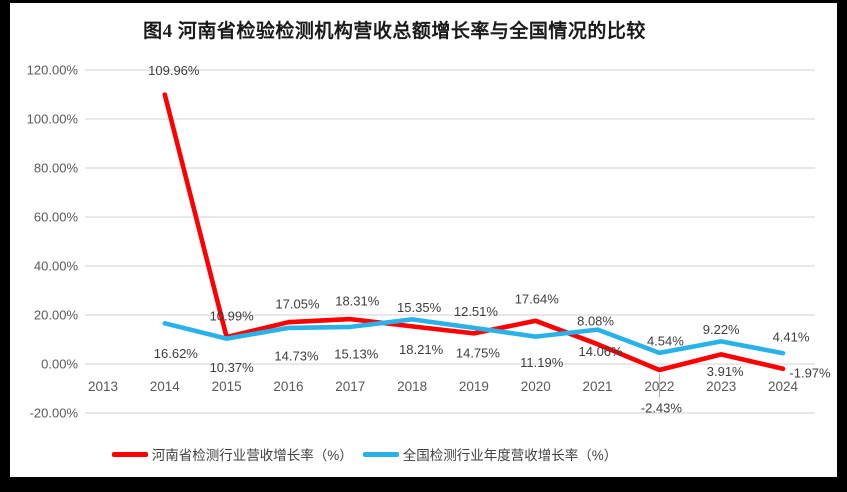 This screenshot has height=492, width=847. Describe the element at coordinates (56, 168) in the screenshot. I see `y-axis-tick-label: 80.00%` at that location.